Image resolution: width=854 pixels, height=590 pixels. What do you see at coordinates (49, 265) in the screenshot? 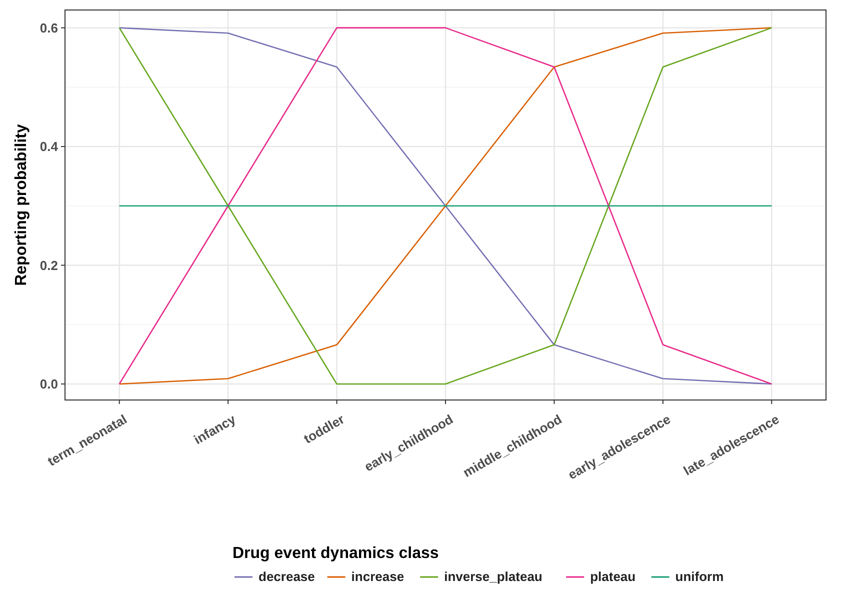
I see `y-tick-label: 0.2` at bounding box center [49, 265].